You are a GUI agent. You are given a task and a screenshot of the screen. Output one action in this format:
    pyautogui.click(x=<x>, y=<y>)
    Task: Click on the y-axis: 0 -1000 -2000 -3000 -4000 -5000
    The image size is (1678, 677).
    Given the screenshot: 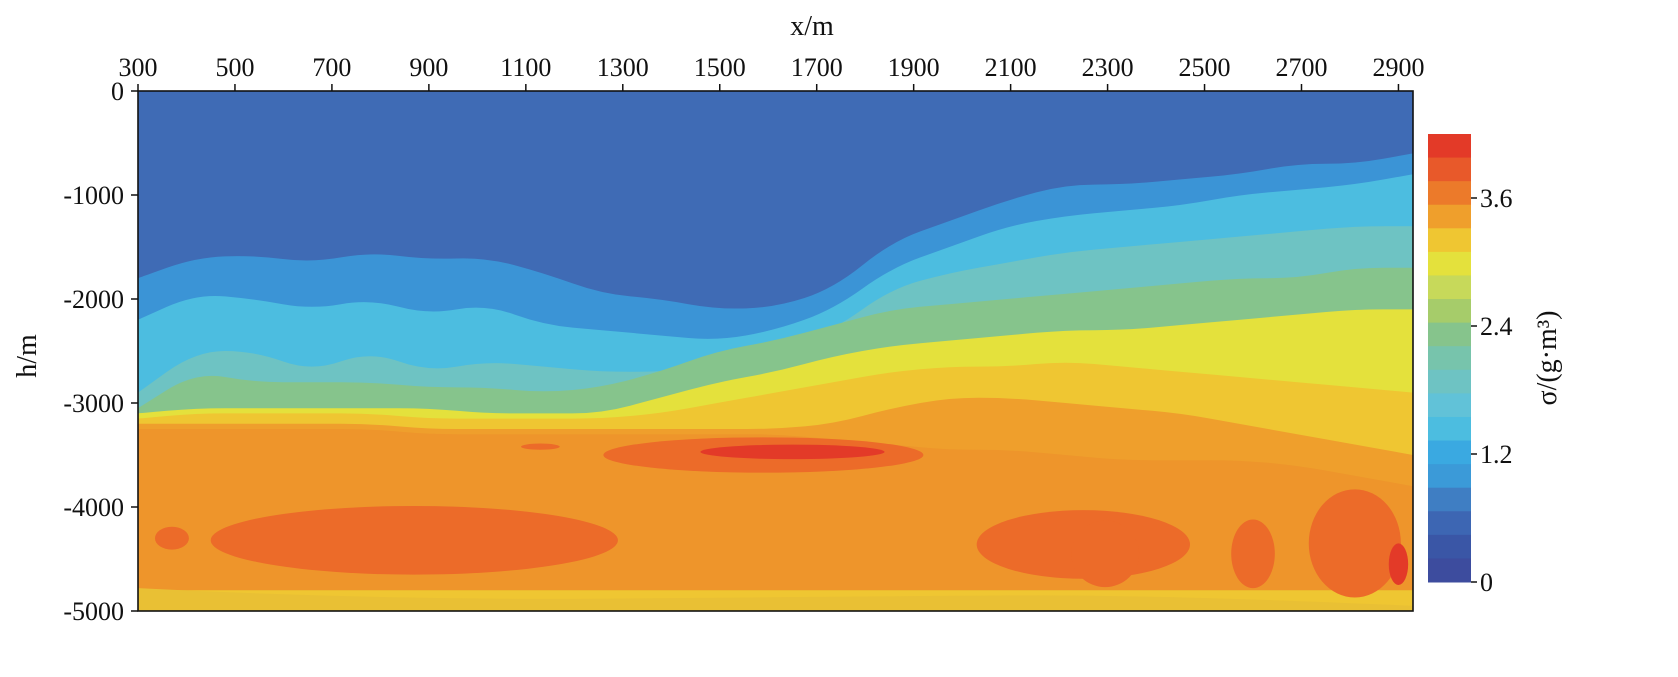 What is the action you would take?
    pyautogui.click(x=100, y=351)
    